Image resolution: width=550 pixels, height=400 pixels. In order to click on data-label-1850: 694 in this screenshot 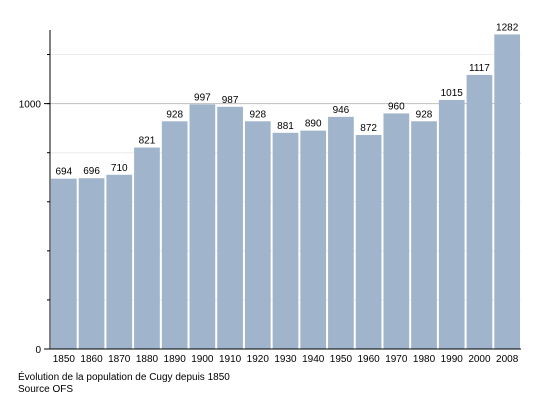, I will do `click(64, 172)`.